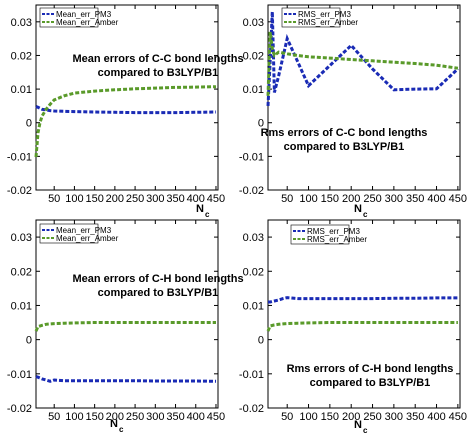 The height and width of the screenshot is (438, 474). I want to click on chart-annotation: Mean errors of C-H bond lengths, so click(157, 279).